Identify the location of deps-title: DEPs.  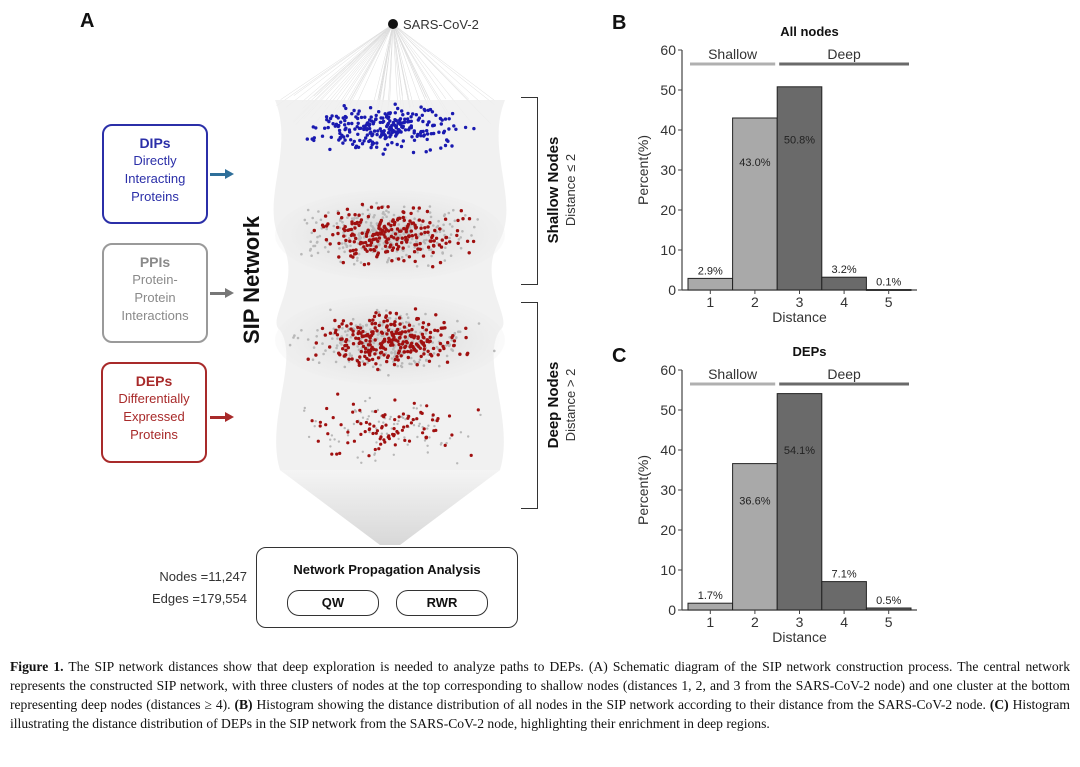
(154, 381).